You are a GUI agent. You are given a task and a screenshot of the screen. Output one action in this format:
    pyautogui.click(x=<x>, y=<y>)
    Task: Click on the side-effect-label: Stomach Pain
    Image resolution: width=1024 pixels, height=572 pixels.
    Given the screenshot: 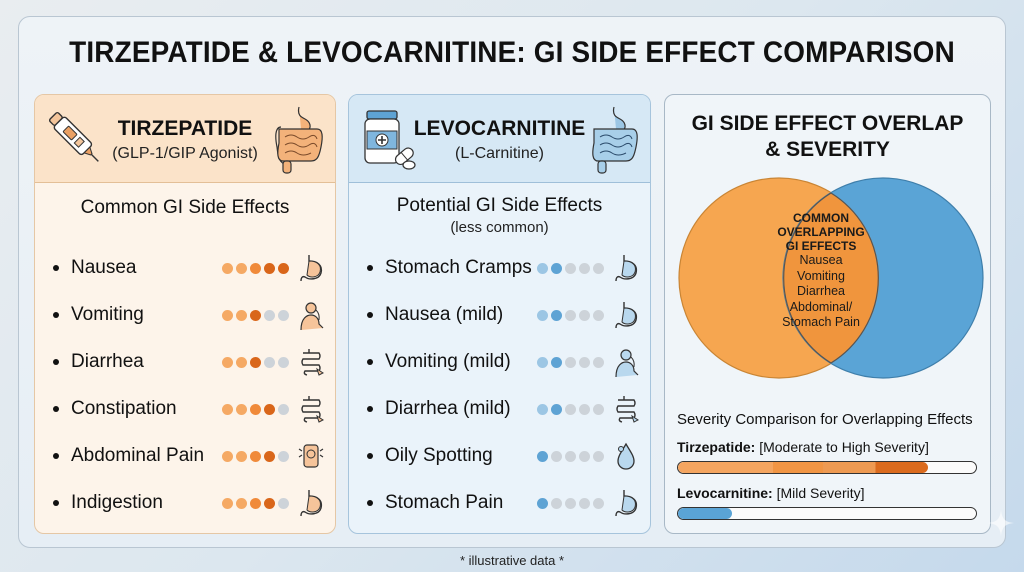 What is the action you would take?
    pyautogui.click(x=444, y=502)
    